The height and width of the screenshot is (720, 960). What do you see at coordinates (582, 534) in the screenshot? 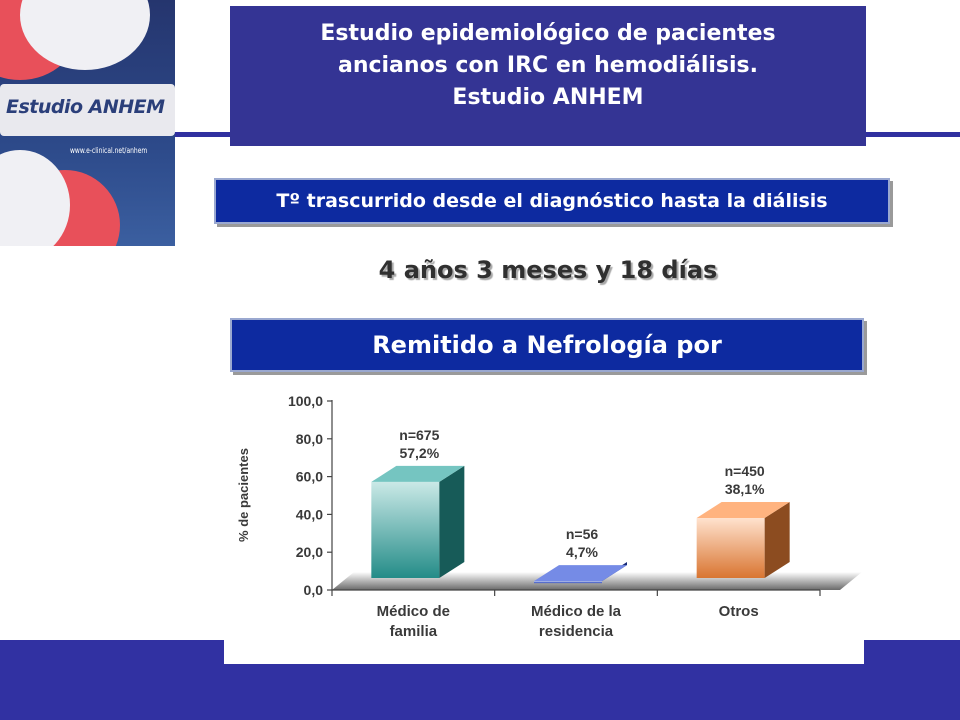
I see `data-label-count: n=56` at bounding box center [582, 534].